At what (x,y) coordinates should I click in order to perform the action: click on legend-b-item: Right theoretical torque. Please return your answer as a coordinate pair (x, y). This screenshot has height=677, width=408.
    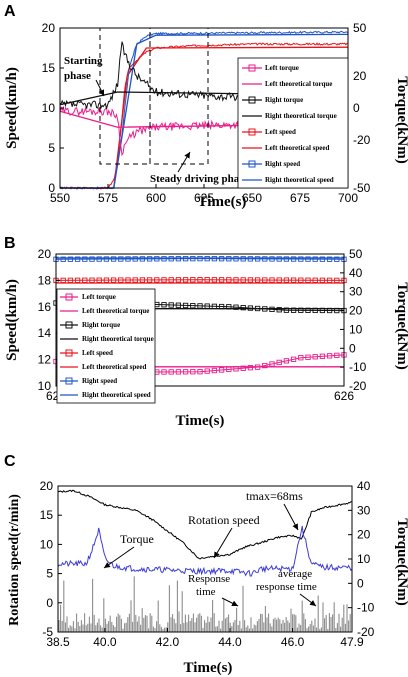
    Looking at the image, I should click on (107, 339).